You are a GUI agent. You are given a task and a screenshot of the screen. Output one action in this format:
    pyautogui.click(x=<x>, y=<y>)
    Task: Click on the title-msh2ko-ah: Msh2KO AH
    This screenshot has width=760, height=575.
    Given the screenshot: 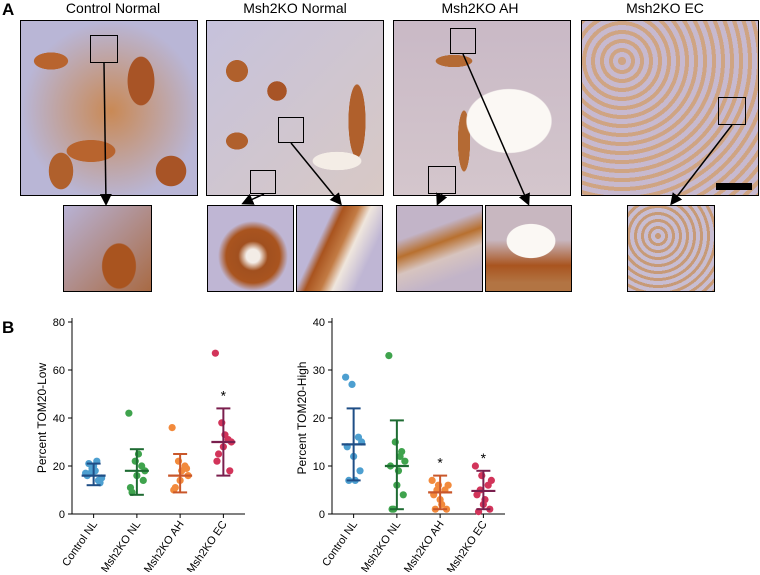 What is the action you would take?
    pyautogui.click(x=480, y=8)
    